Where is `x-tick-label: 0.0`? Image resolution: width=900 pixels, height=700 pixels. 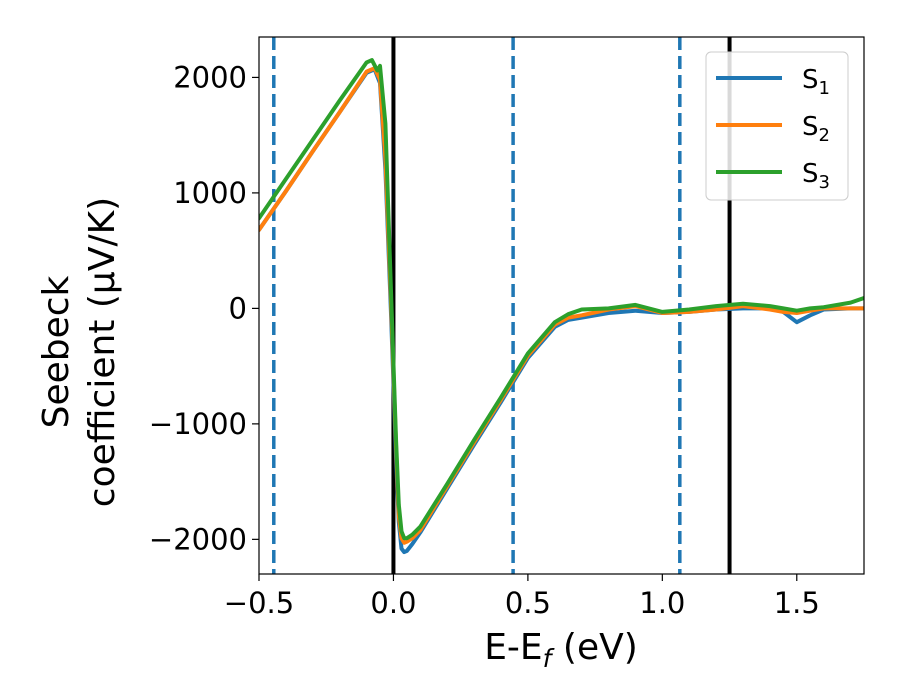
x-tick-label: 0.0 is located at coordinates (393, 603).